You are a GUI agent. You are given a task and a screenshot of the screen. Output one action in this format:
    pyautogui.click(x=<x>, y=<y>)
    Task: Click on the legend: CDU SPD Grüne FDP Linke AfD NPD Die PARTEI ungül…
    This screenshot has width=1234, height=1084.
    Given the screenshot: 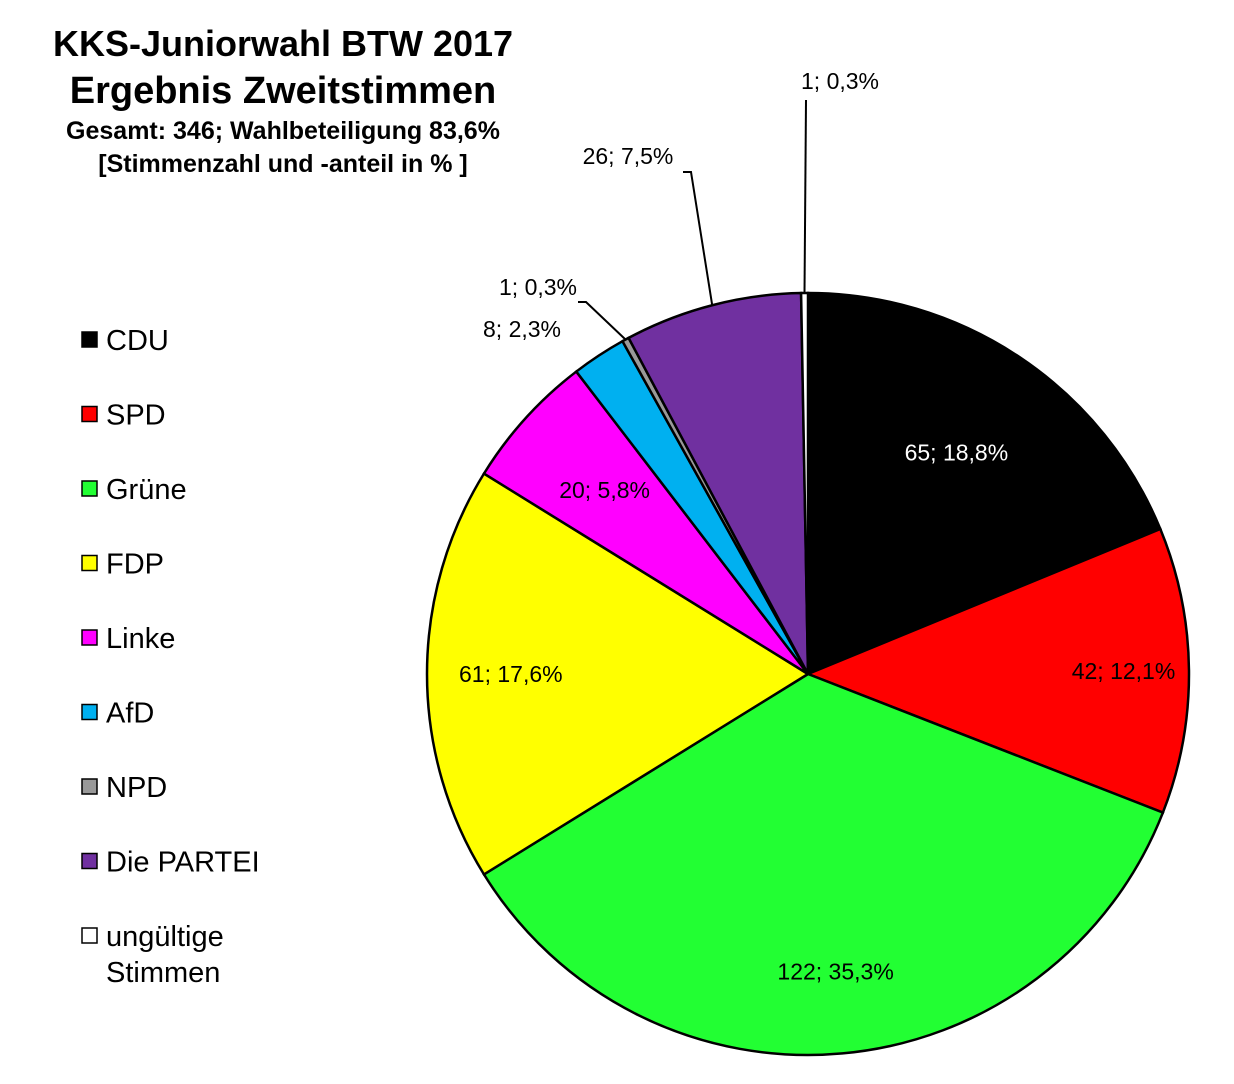 What is the action you would take?
    pyautogui.click(x=170, y=657)
    